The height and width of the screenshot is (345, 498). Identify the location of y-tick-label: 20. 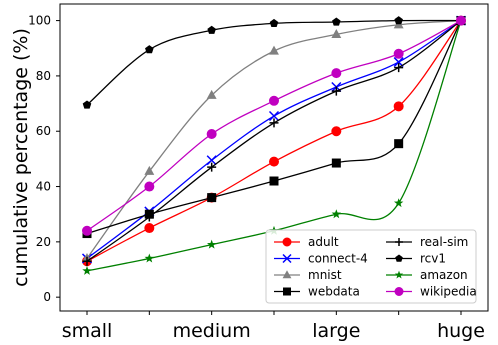
(43, 242).